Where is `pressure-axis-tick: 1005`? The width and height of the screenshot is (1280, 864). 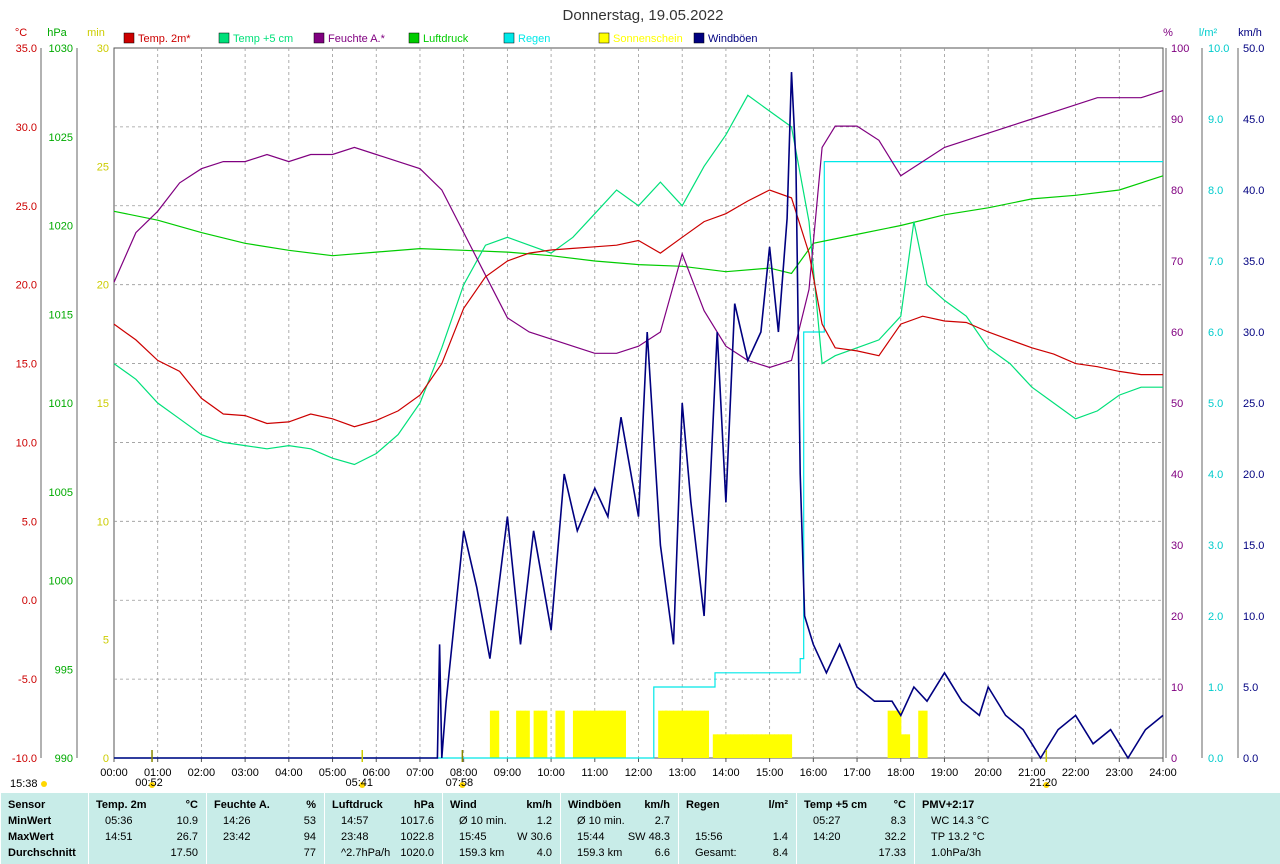
pressure-axis-tick: 1005 is located at coordinates (61, 493).